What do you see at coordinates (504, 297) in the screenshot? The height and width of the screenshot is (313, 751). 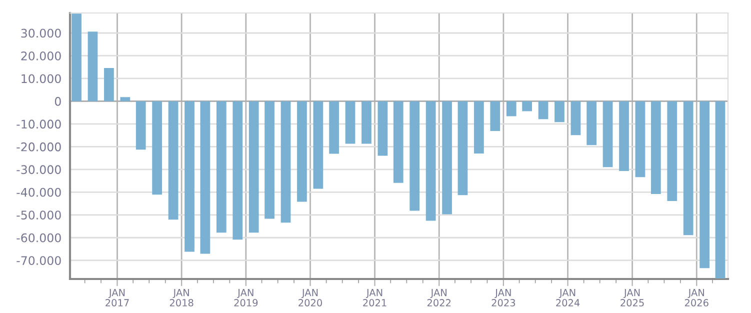 I see `x-tick-label: JAN 2023` at bounding box center [504, 297].